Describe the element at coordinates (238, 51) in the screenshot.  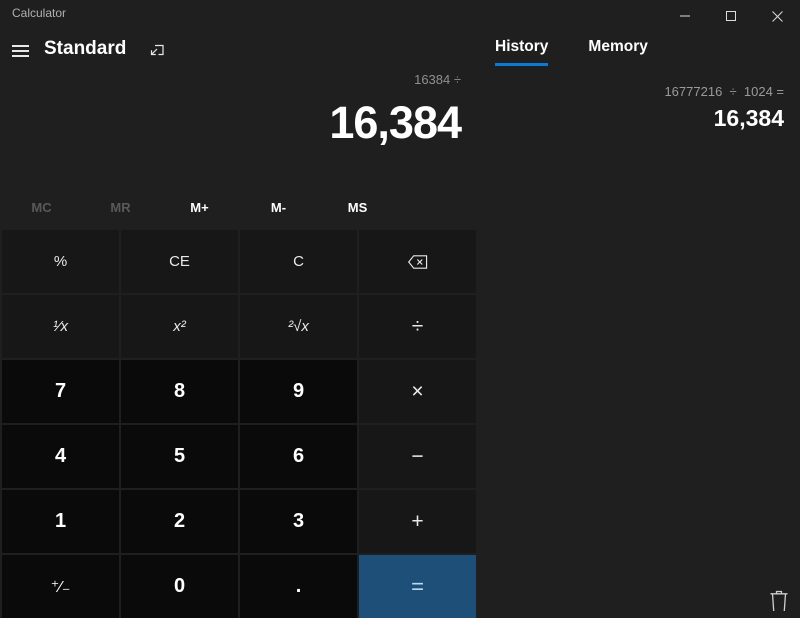
I see `nav-row: Standard` at that location.